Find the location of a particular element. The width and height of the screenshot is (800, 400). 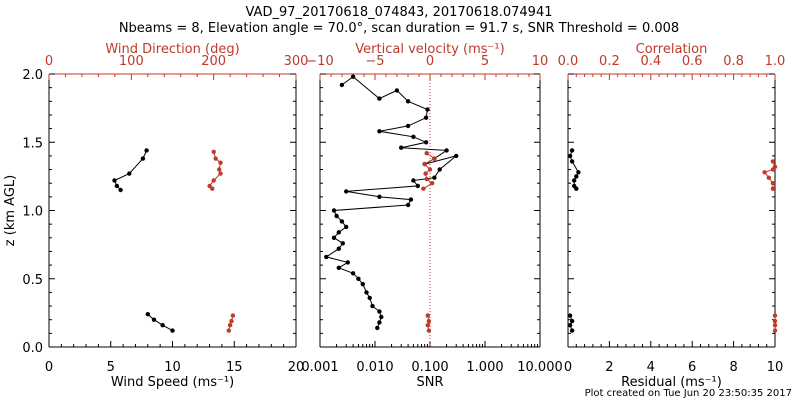

residual-xtick-label: 10 is located at coordinates (775, 367).